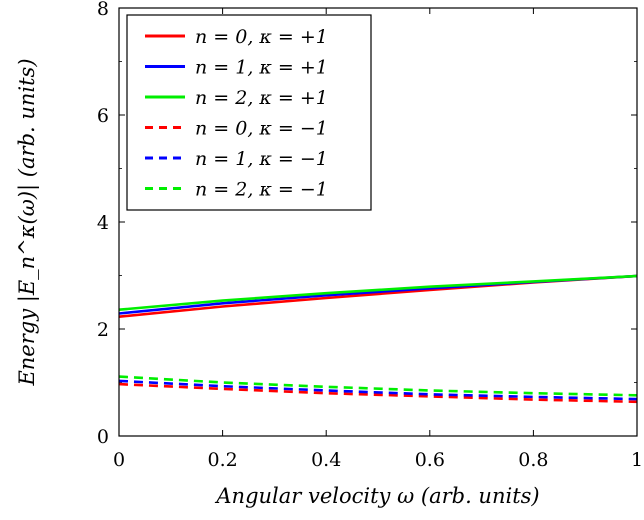 This screenshot has width=644, height=520. What do you see at coordinates (376, 496) in the screenshot?
I see `x-axis-label: Angular velocity ω (arb. units)` at bounding box center [376, 496].